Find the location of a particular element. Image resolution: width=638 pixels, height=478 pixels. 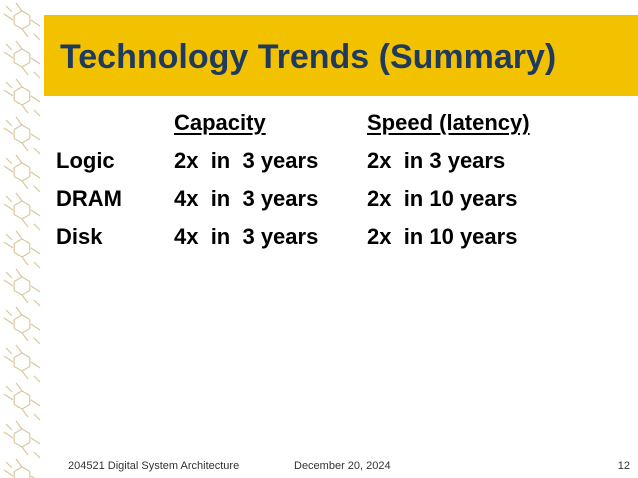

table-header-row: Capacity Speed (latency) is located at coordinates (336, 123).